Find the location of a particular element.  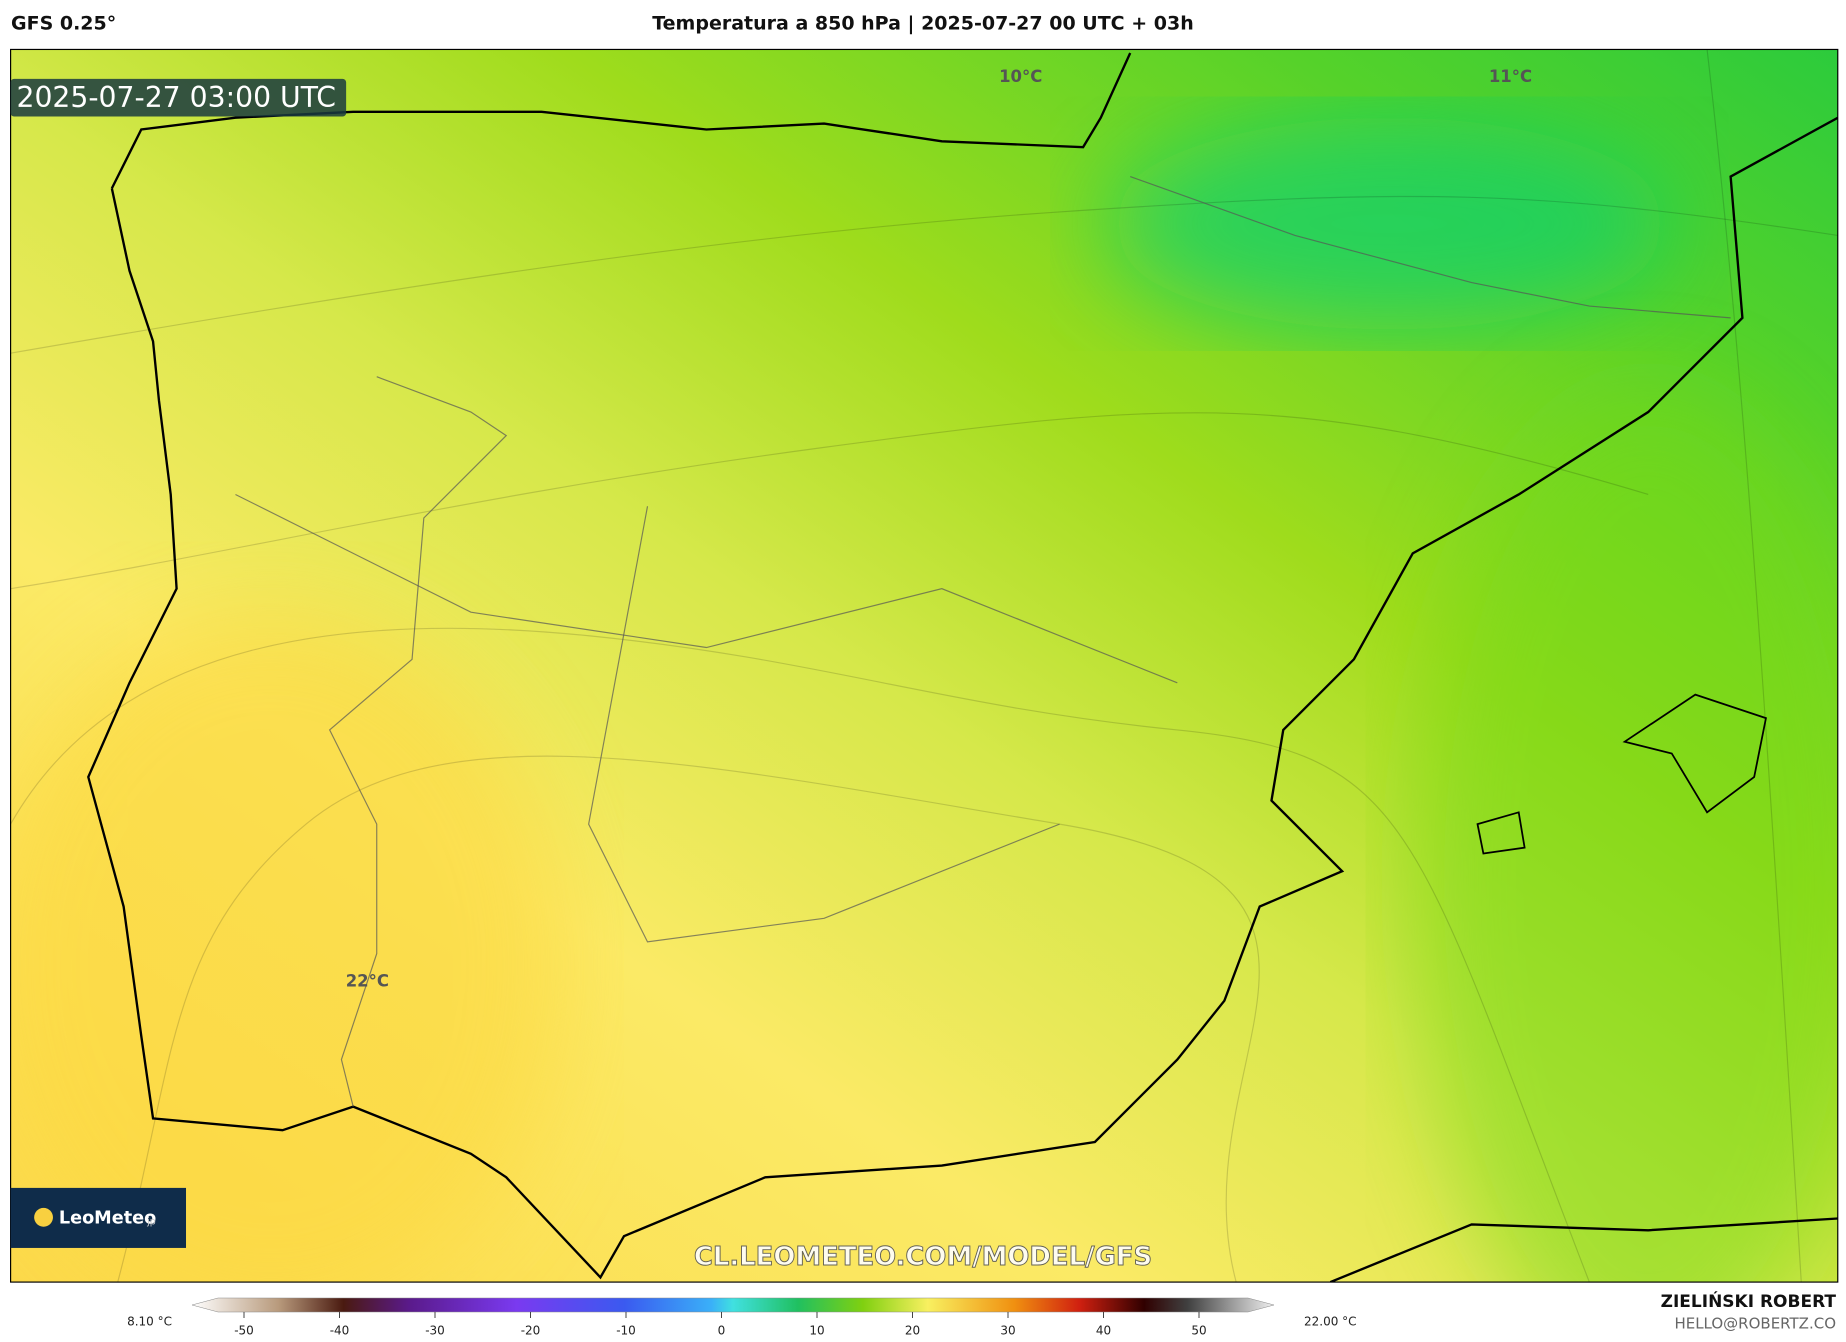

contour-label: 22°C is located at coordinates (367, 980).